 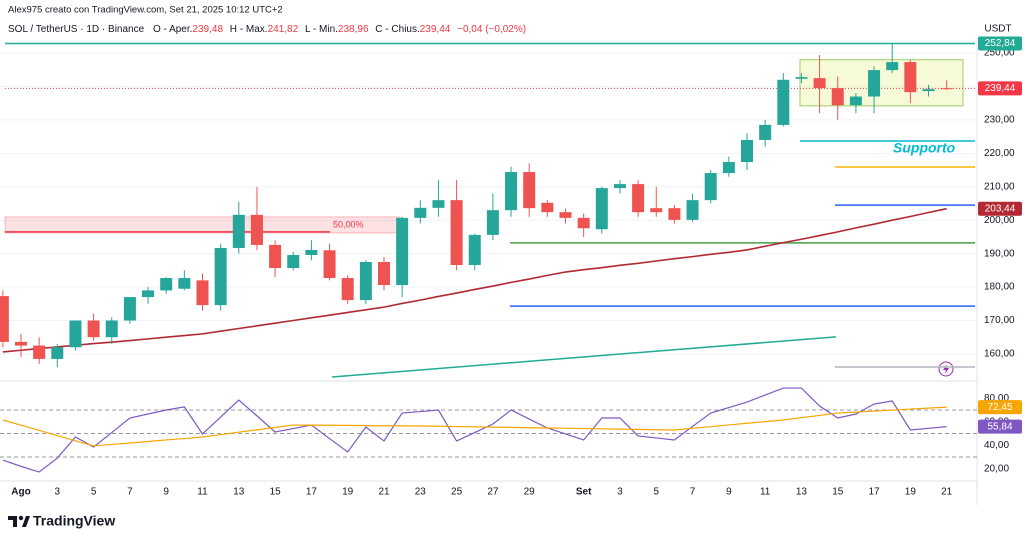 I want to click on logo, so click(x=19, y=521).